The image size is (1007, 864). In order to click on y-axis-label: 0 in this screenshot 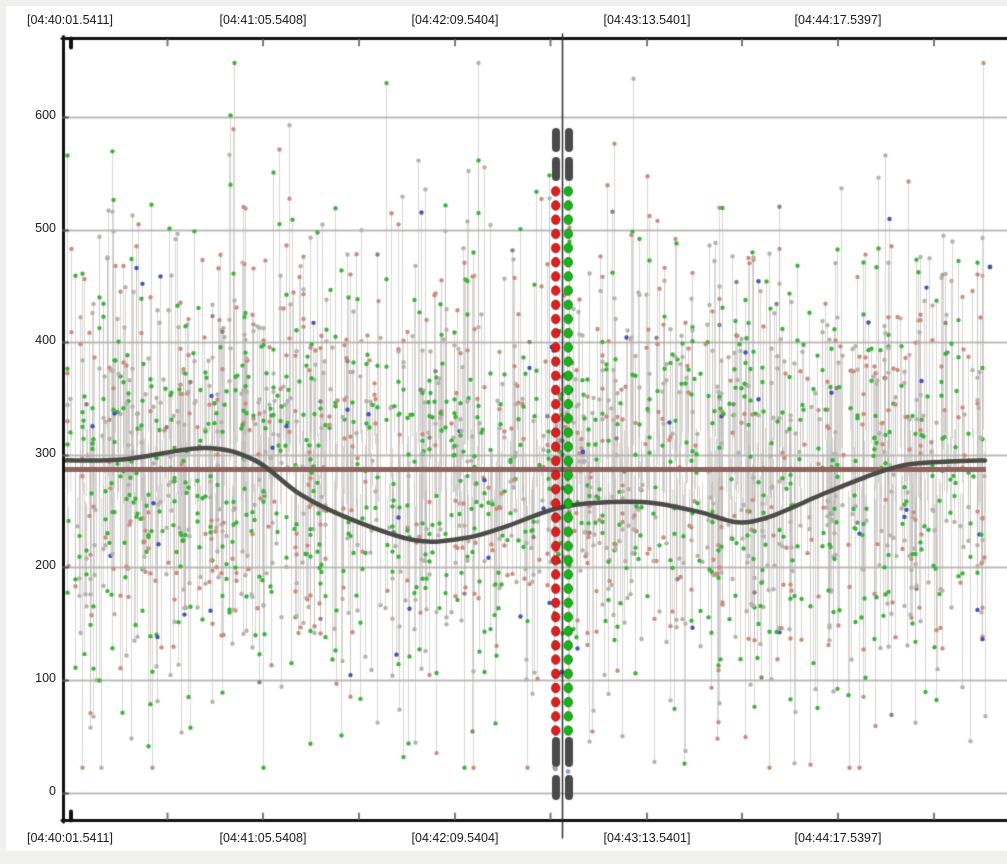, I will do `click(52, 791)`.